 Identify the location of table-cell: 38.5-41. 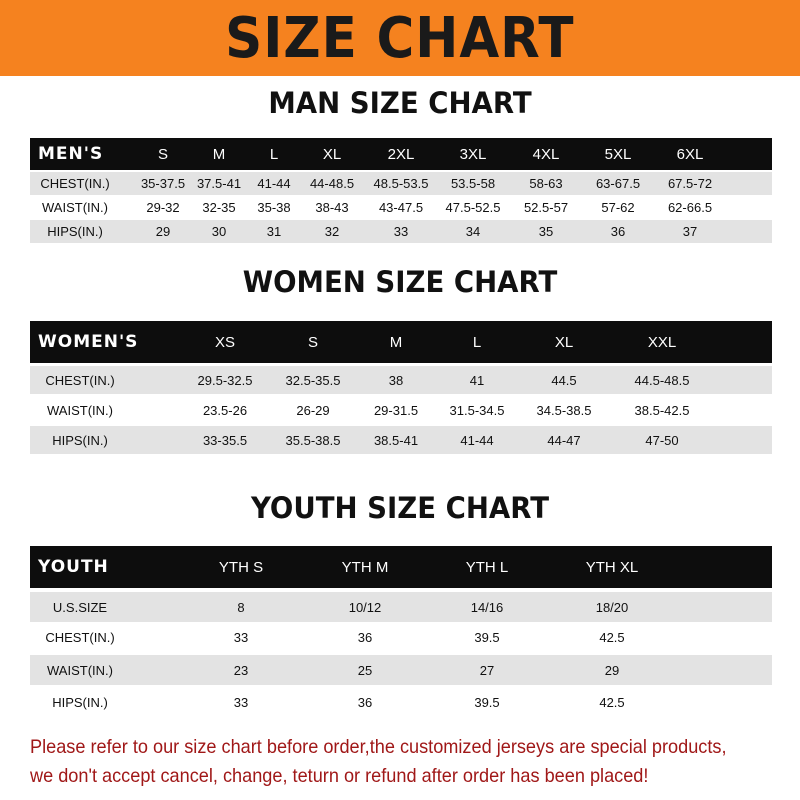
(396, 440).